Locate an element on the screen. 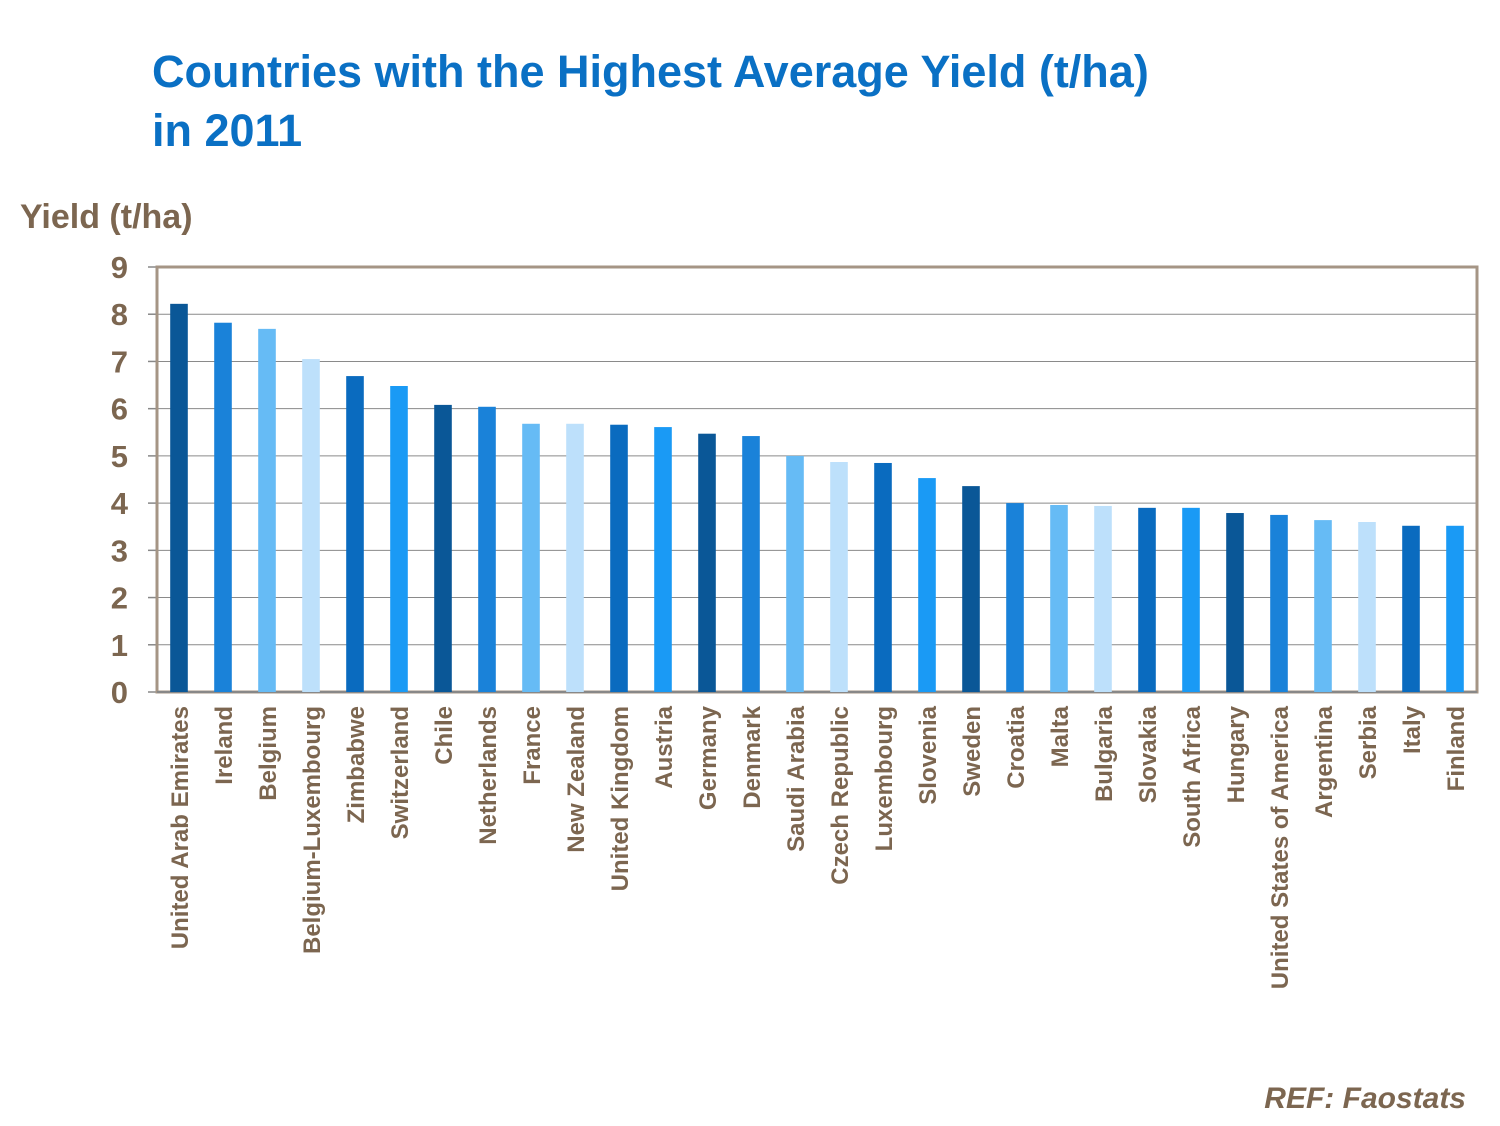 The image size is (1500, 1126). x-tick-label: Switzerland is located at coordinates (400, 772).